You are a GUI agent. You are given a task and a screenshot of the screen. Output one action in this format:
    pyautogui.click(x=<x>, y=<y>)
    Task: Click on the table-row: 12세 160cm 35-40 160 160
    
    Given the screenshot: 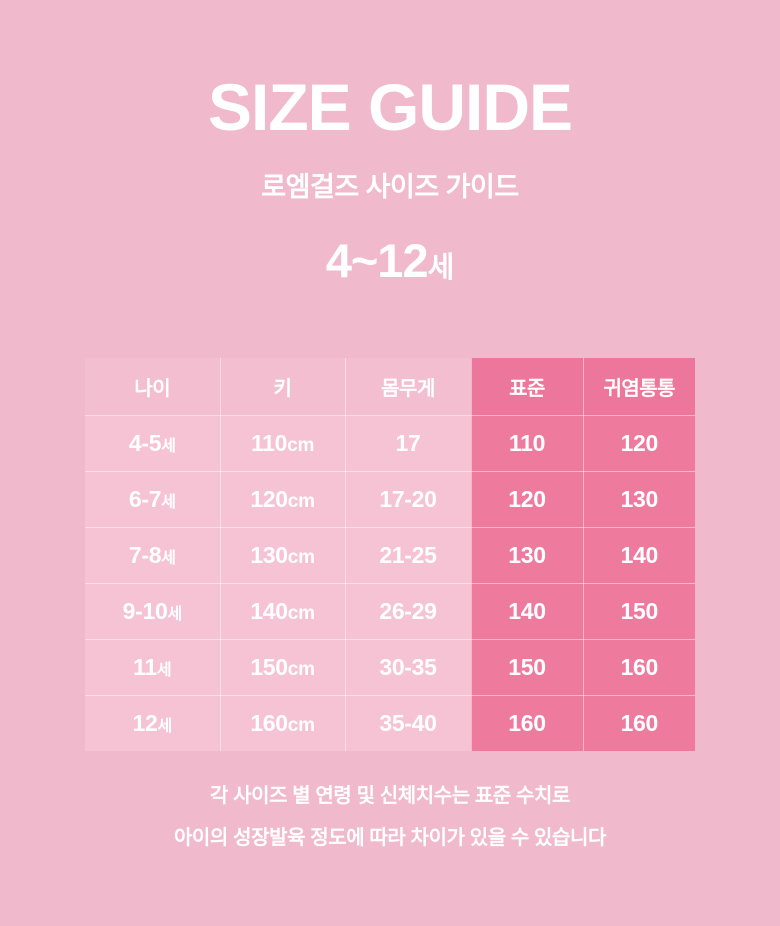 What is the action you would take?
    pyautogui.click(x=390, y=723)
    